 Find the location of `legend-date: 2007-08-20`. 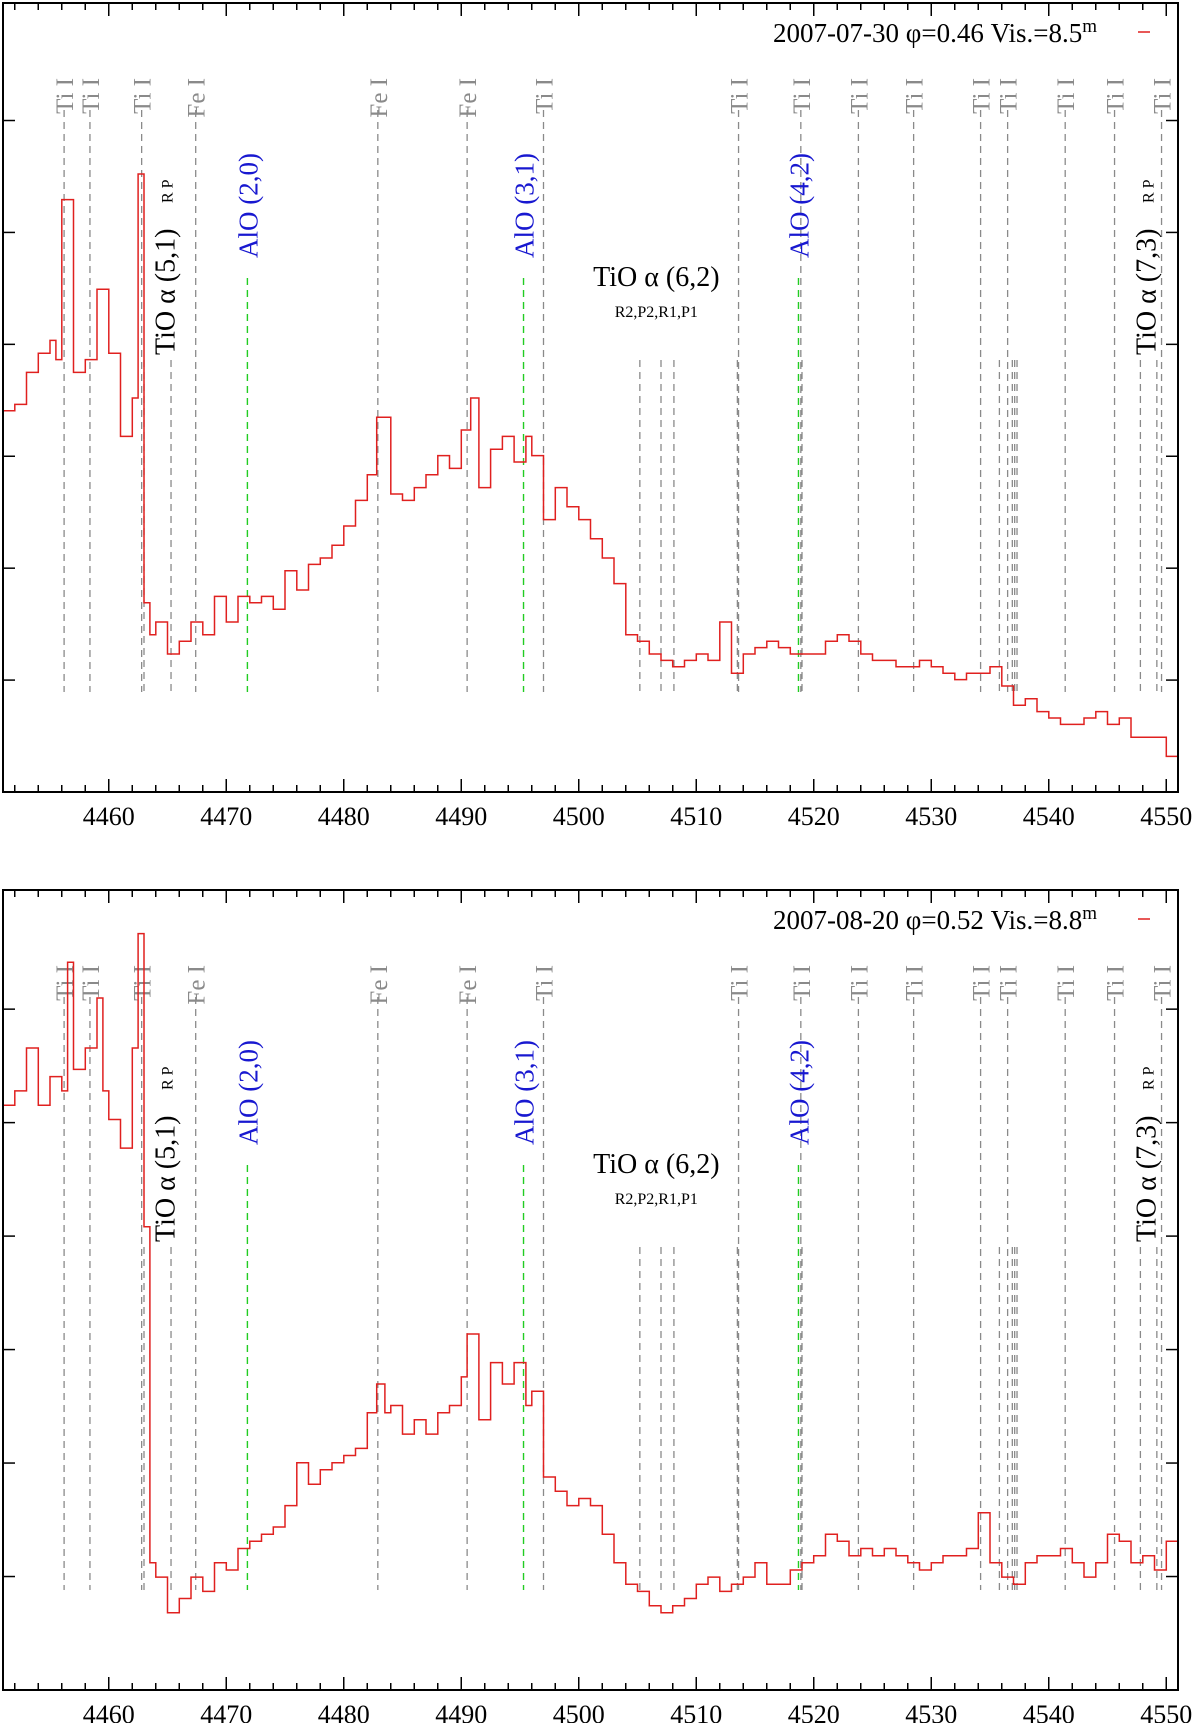

legend-date: 2007-08-20 is located at coordinates (836, 920).